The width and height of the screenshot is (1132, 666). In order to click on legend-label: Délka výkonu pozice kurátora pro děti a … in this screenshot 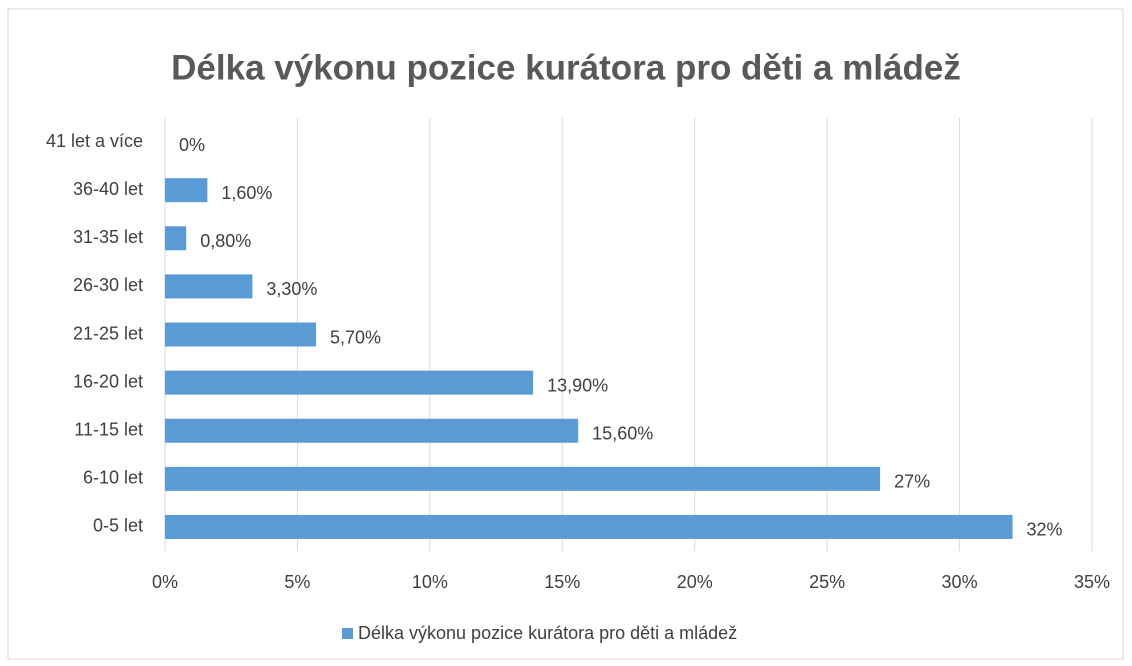, I will do `click(547, 633)`.